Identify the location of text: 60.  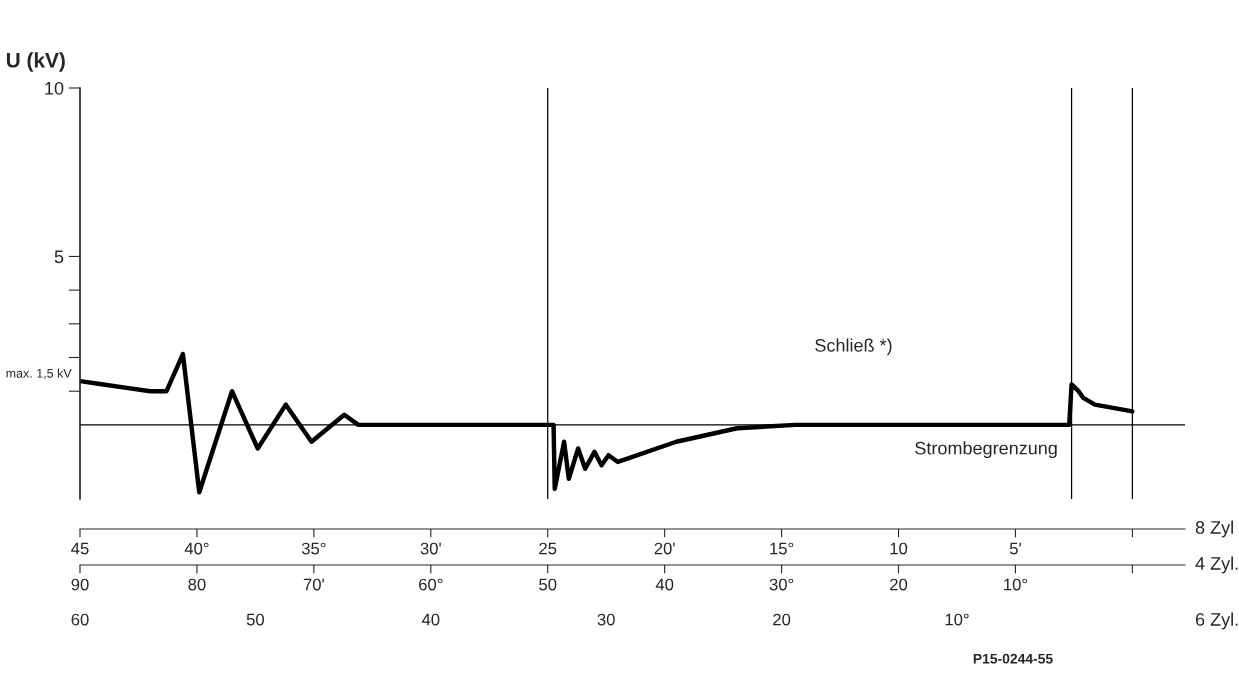
(80, 619).